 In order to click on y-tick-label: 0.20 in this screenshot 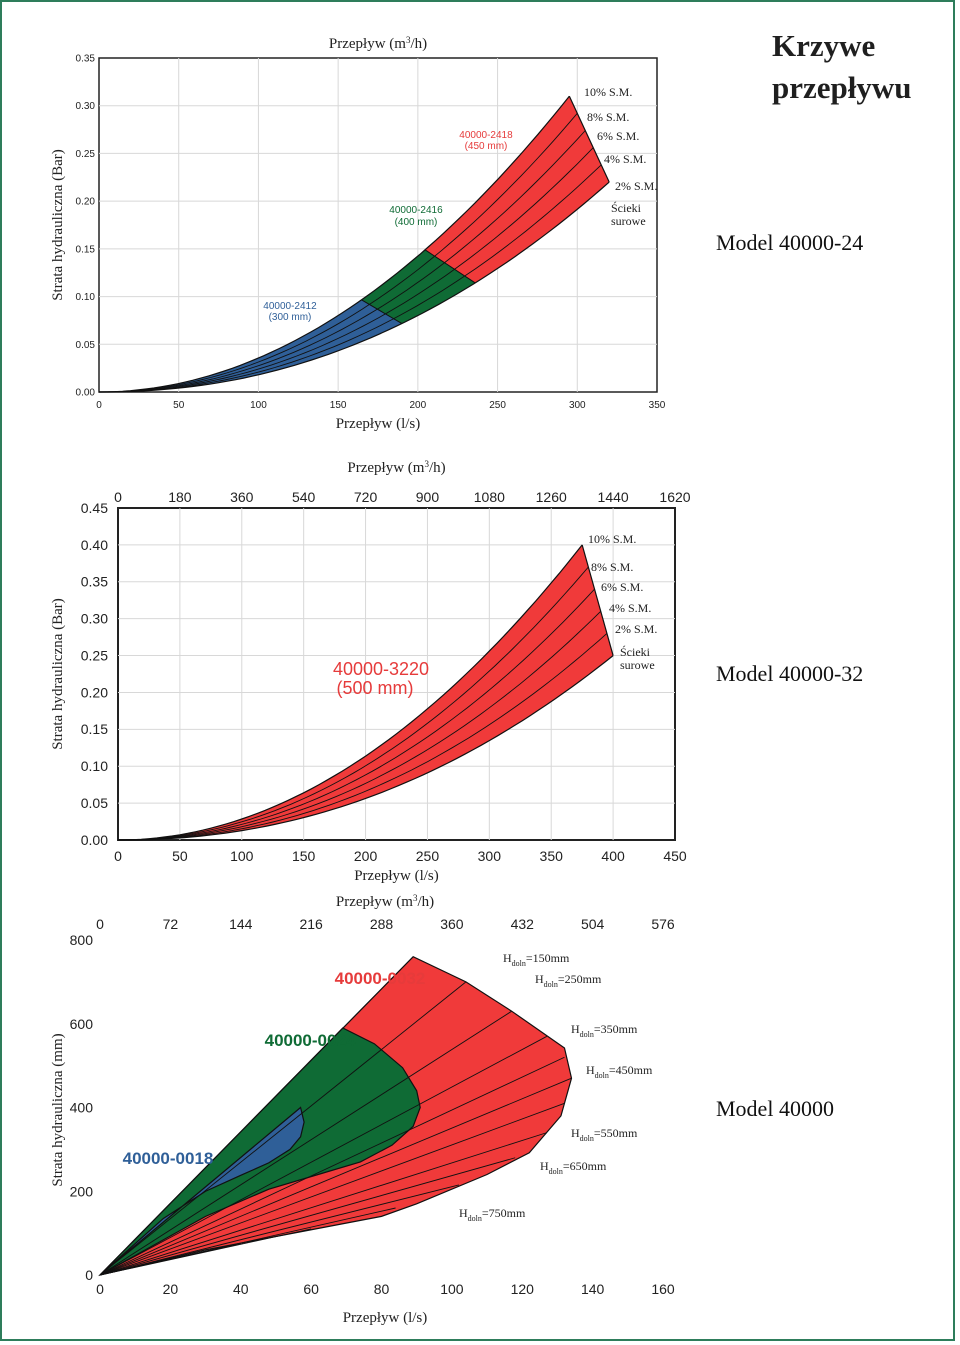, I will do `click(94, 692)`.